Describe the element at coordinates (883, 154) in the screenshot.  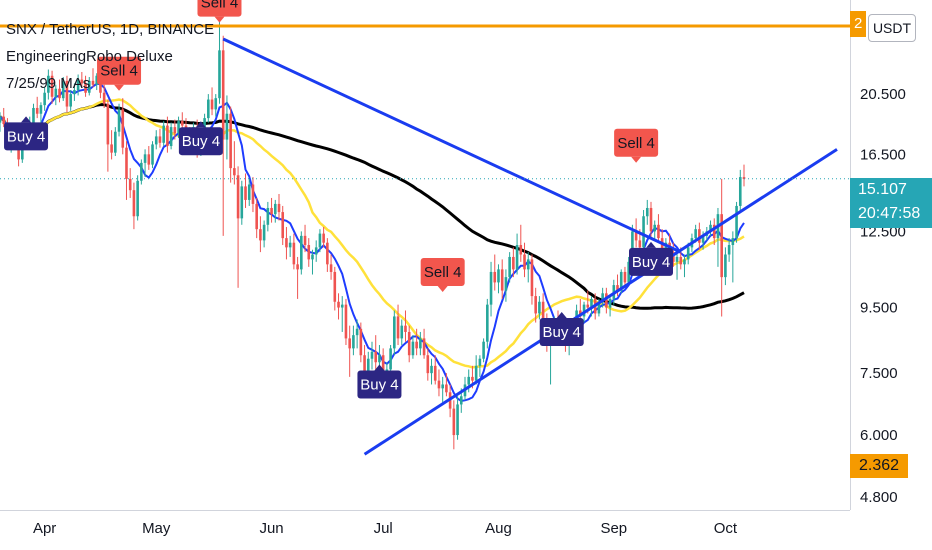
I see `price-tick-label: 16.500` at that location.